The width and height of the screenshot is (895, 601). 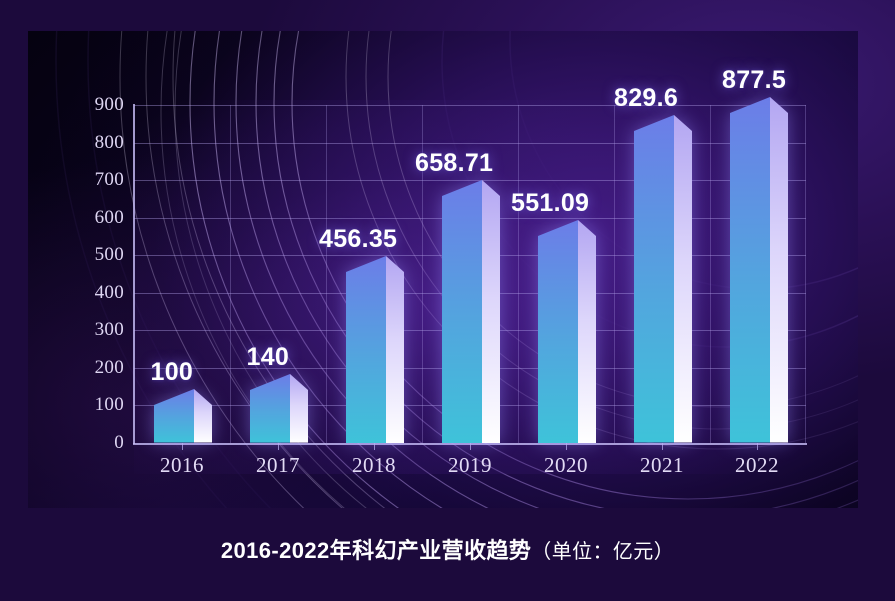 What do you see at coordinates (358, 238) in the screenshot?
I see `value-label-2018: 456.35` at bounding box center [358, 238].